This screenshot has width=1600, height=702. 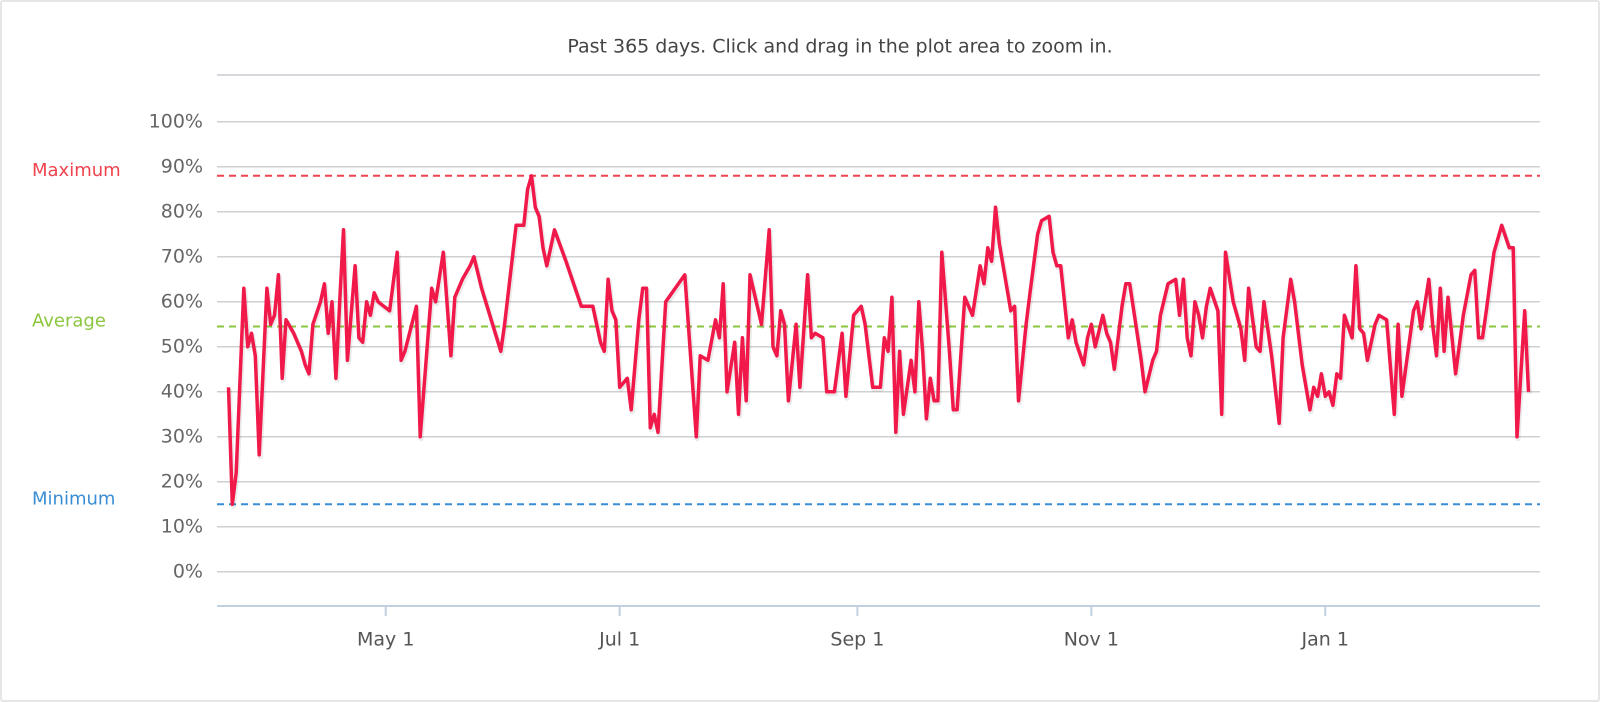 What do you see at coordinates (857, 640) in the screenshot?
I see `x-tick-label: Sep 1` at bounding box center [857, 640].